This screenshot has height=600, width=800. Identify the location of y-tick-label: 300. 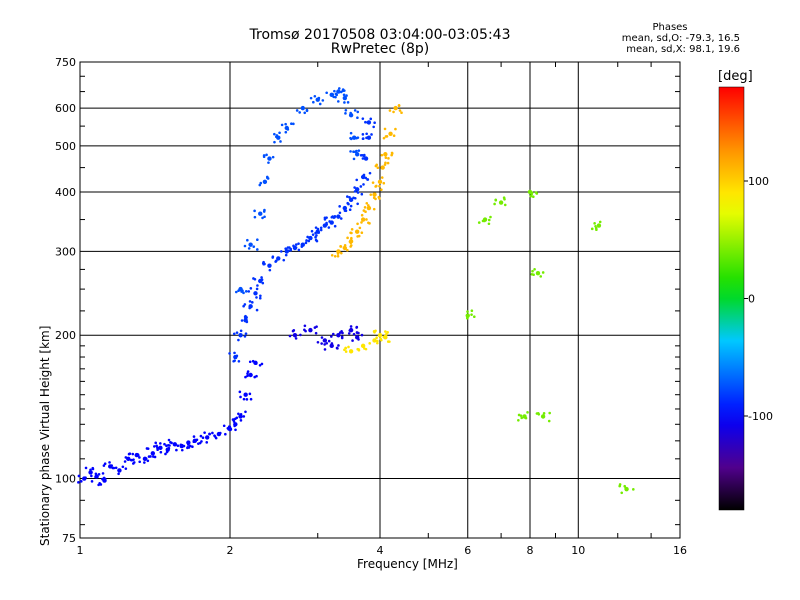
(65, 251).